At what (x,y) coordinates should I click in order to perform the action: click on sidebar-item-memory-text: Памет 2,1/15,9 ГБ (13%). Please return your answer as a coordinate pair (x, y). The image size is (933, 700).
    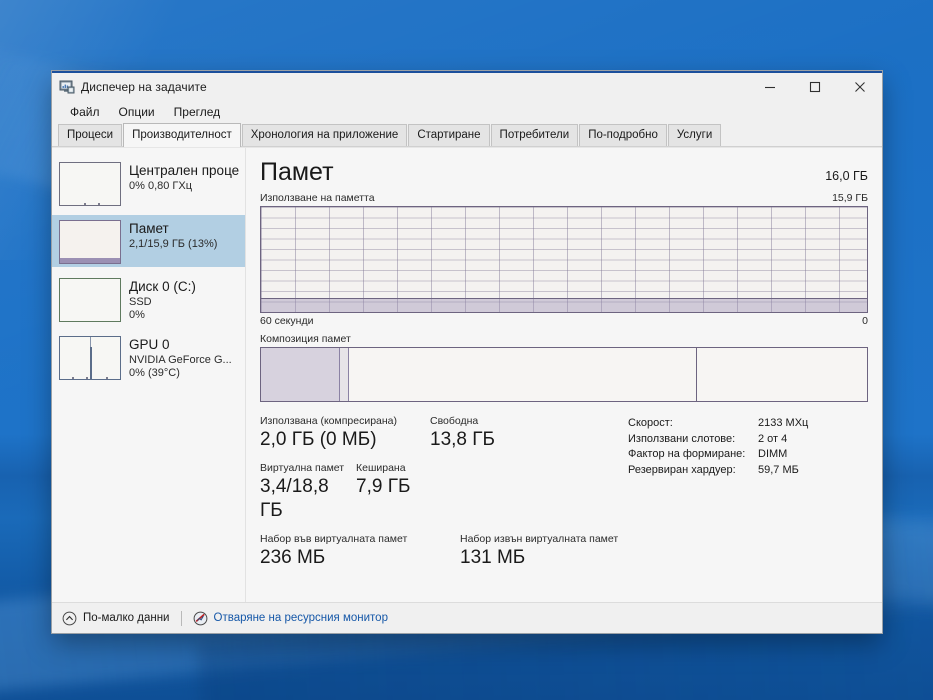
    Looking at the image, I should click on (173, 235).